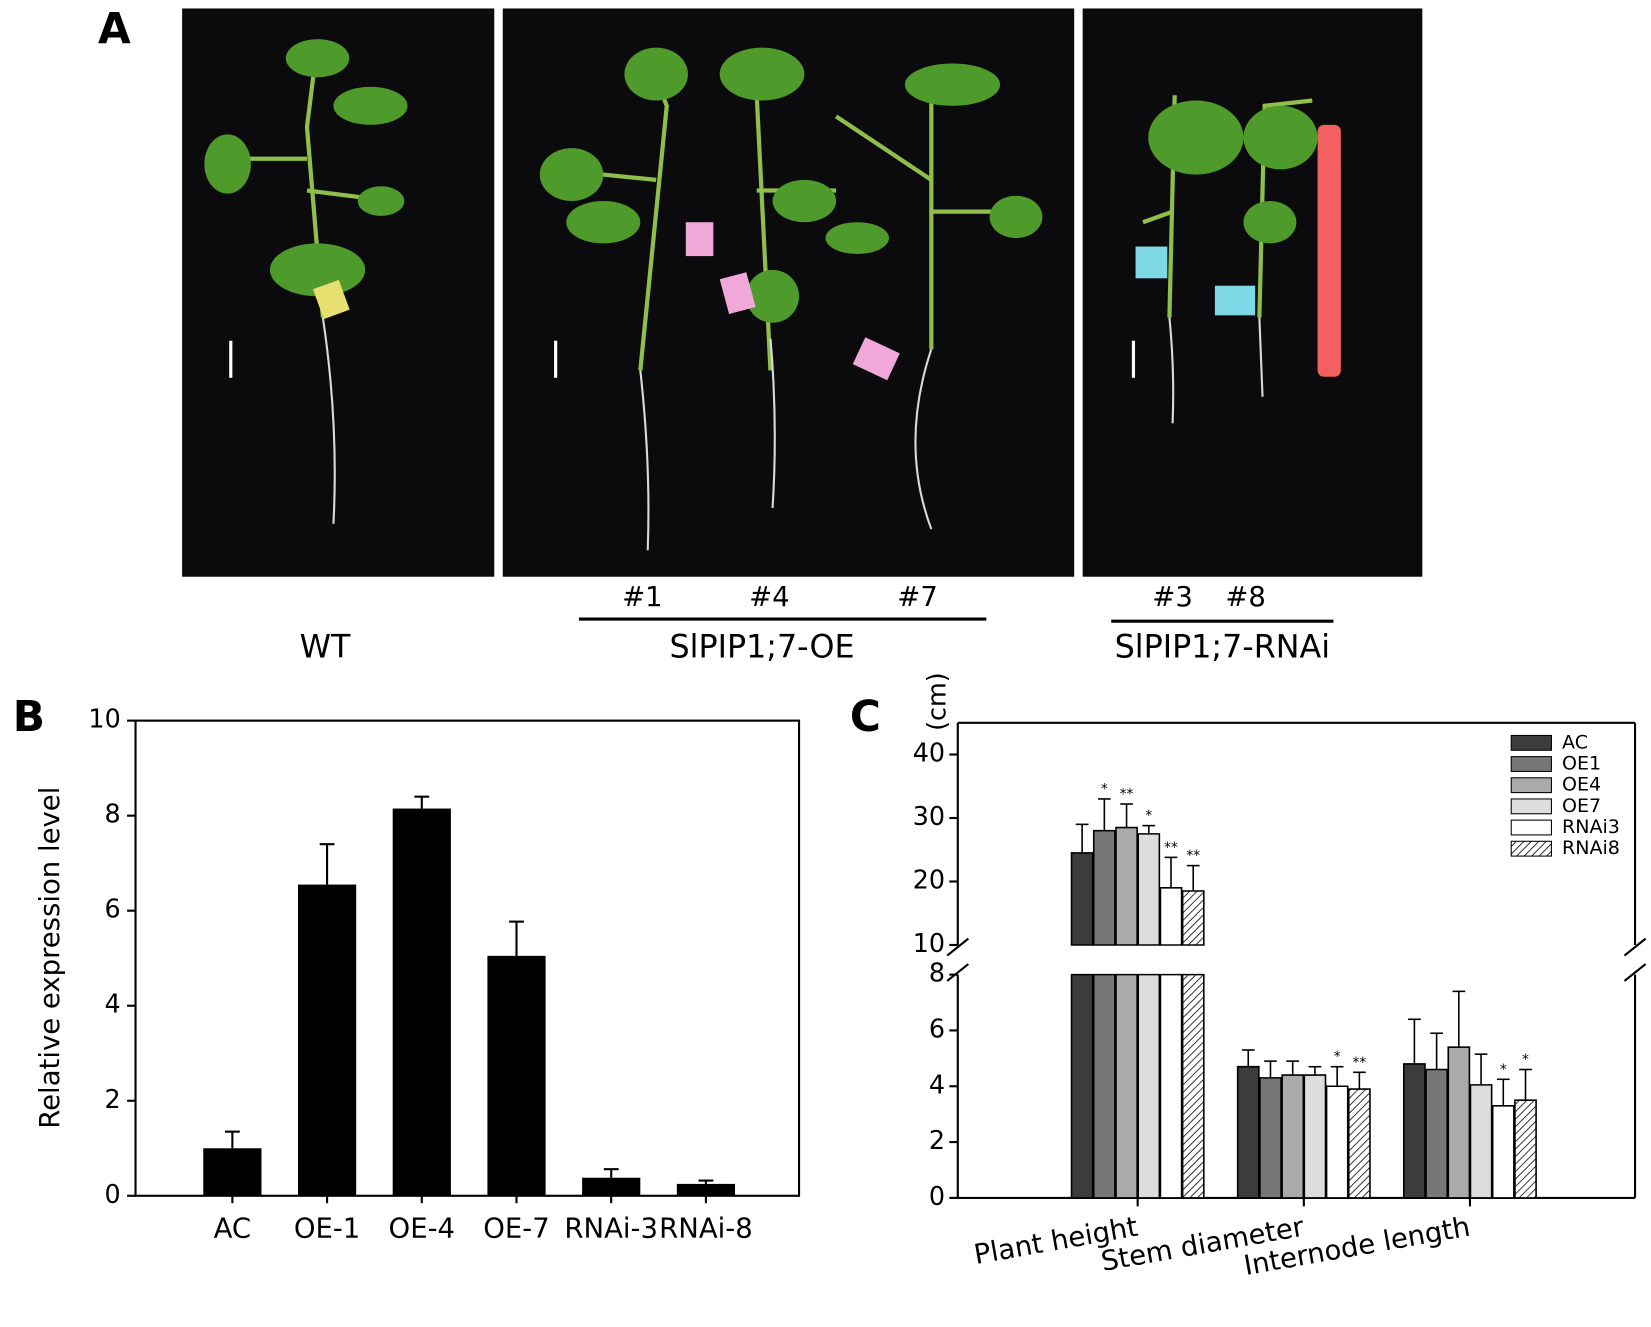  Describe the element at coordinates (29, 716) in the screenshot. I see `panel-label: B` at that location.